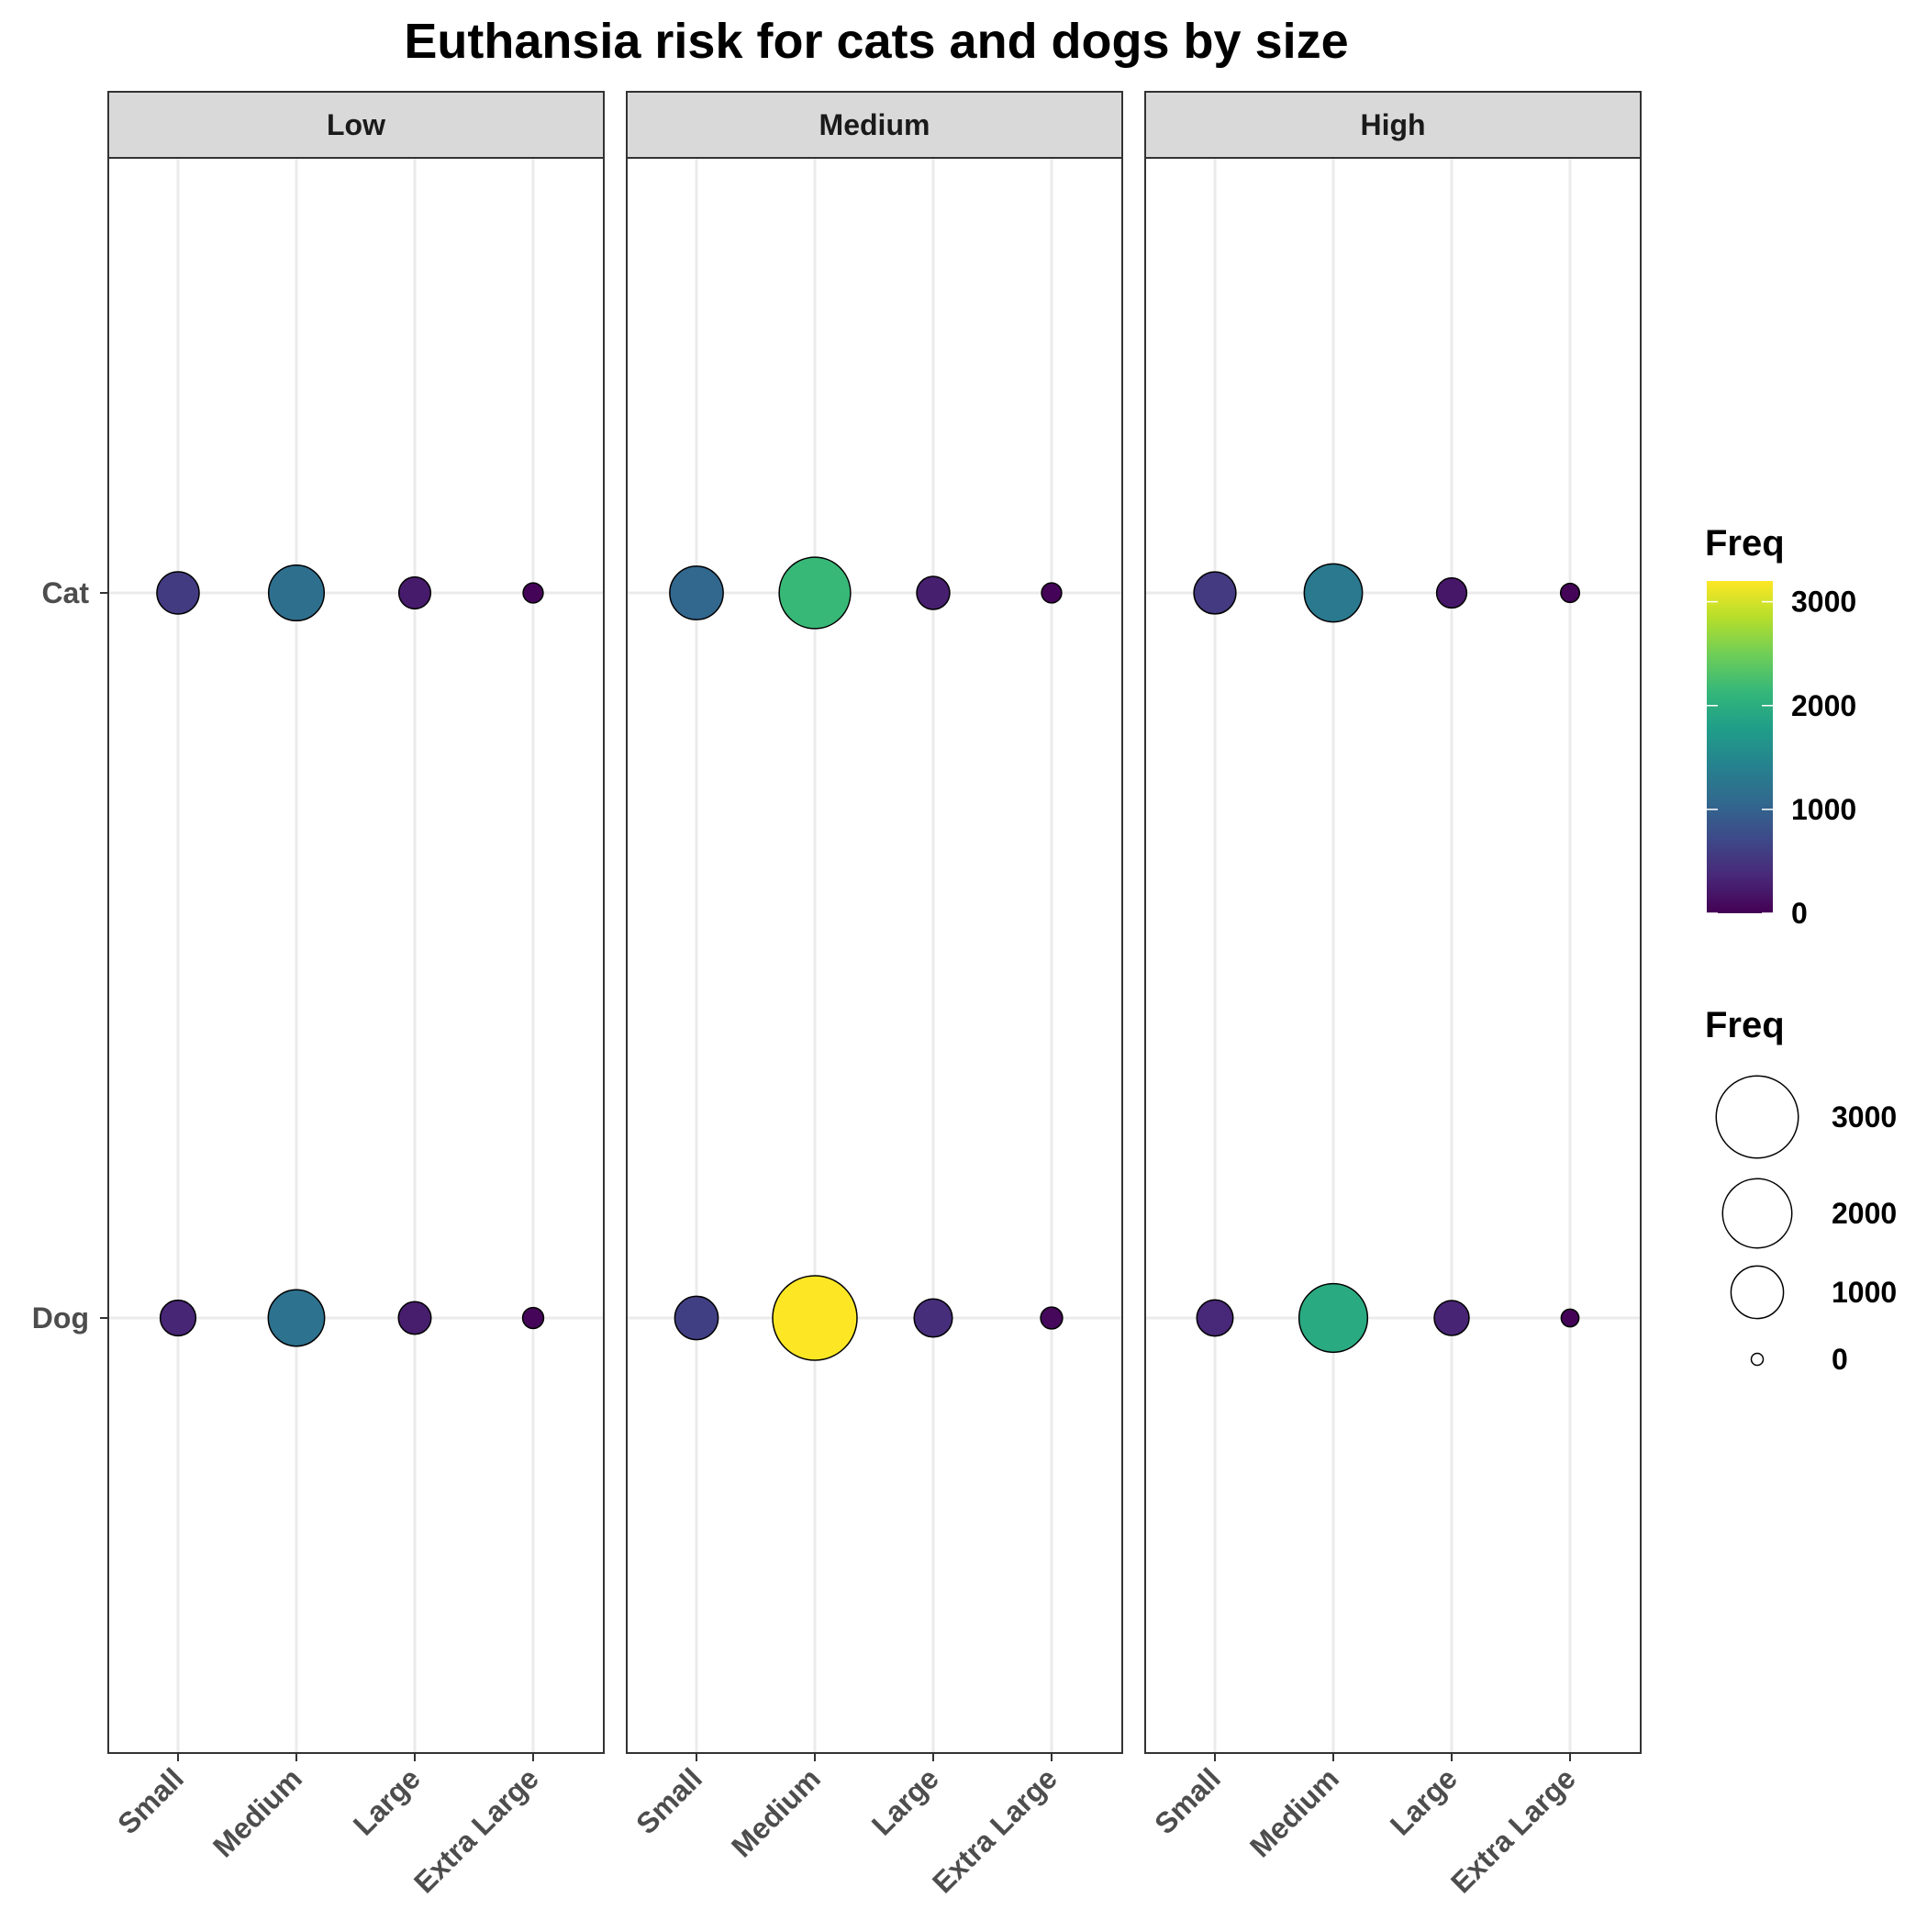 The height and width of the screenshot is (1932, 1927). Describe the element at coordinates (178, 593) in the screenshot. I see `point-low-cat-small` at that location.